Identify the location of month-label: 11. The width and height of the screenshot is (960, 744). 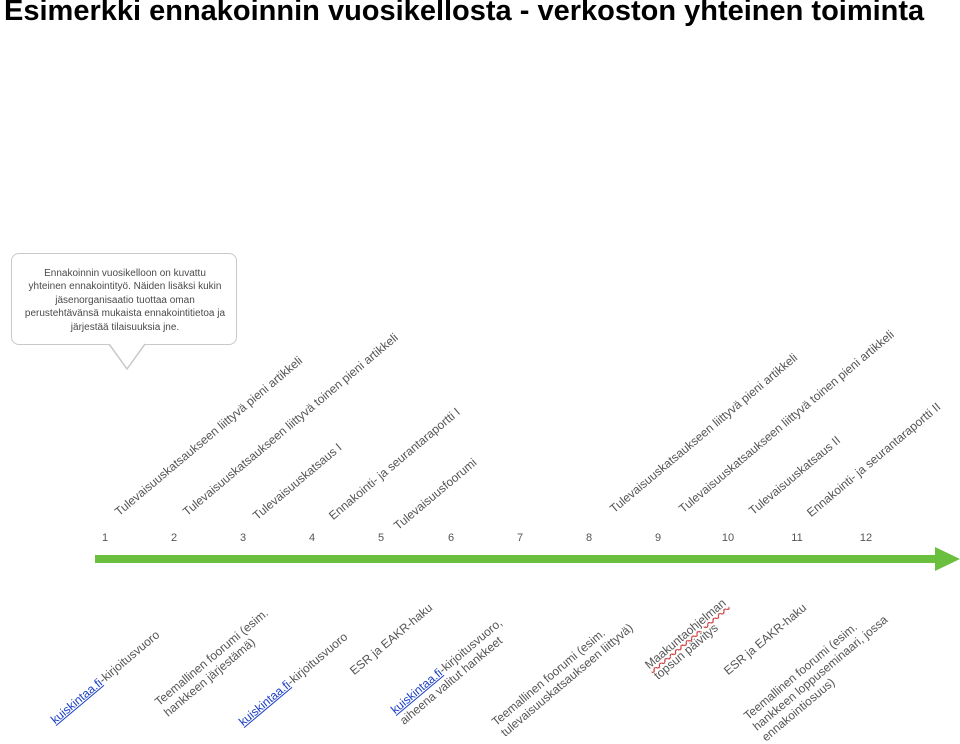
(797, 538).